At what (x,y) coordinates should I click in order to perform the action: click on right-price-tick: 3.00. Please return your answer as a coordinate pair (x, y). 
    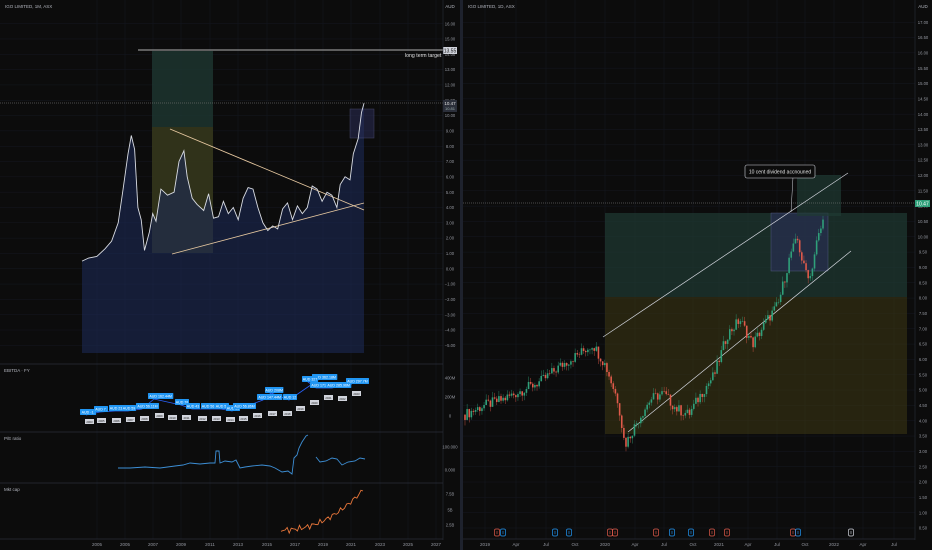
    Looking at the image, I should click on (923, 451).